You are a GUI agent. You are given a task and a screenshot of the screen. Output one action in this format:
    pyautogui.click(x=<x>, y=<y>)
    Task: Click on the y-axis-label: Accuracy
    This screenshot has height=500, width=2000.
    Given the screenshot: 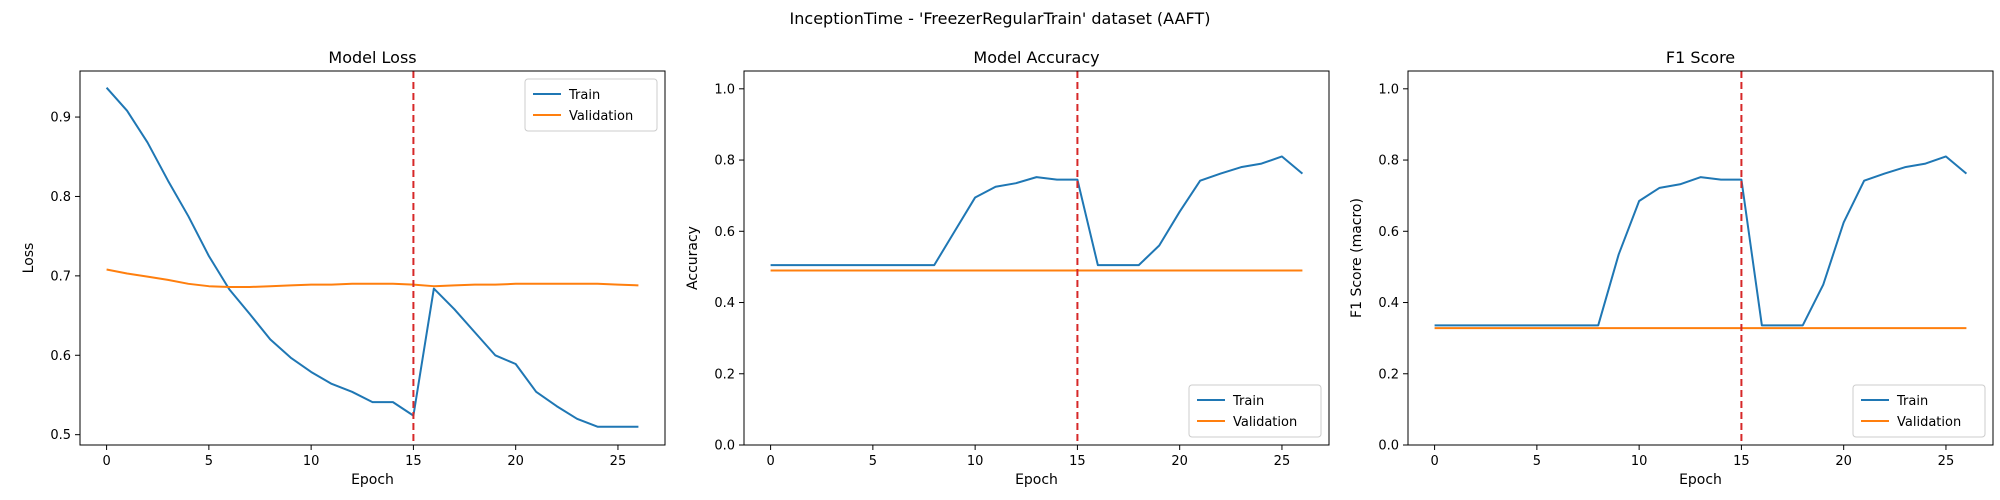 What is the action you would take?
    pyautogui.click(x=693, y=258)
    